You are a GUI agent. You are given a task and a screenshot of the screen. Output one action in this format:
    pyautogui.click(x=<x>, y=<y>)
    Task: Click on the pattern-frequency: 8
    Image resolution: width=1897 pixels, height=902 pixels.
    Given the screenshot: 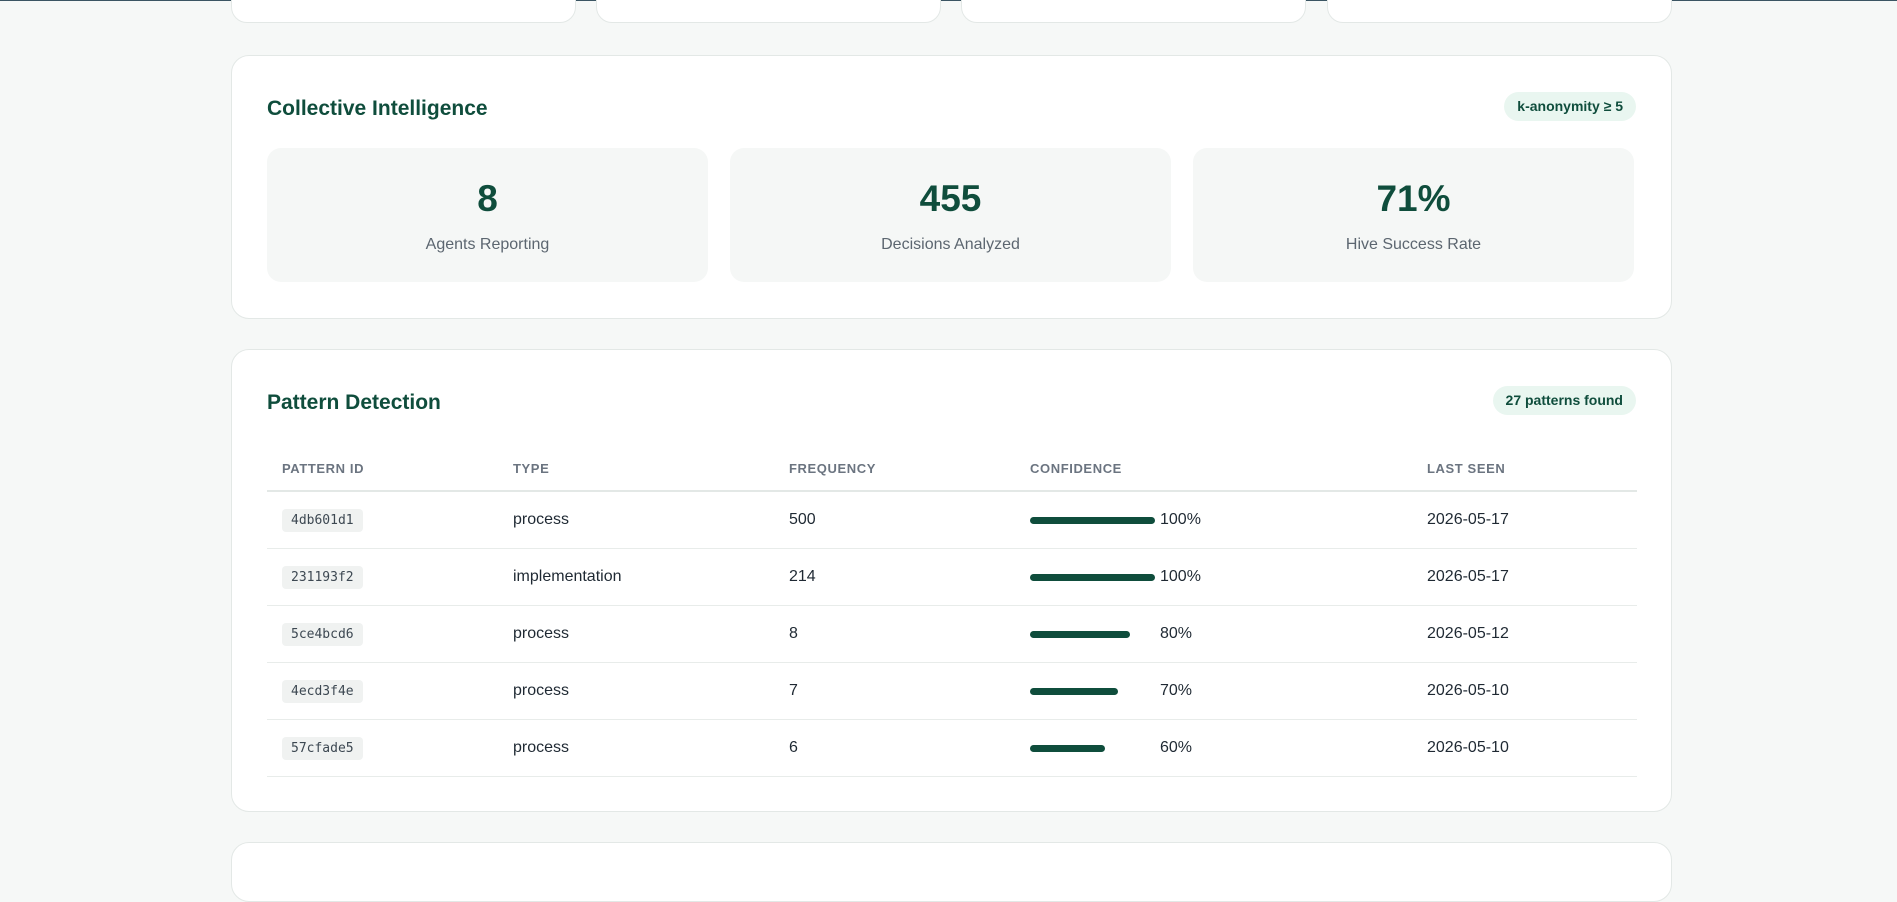 What is the action you would take?
    pyautogui.click(x=894, y=634)
    